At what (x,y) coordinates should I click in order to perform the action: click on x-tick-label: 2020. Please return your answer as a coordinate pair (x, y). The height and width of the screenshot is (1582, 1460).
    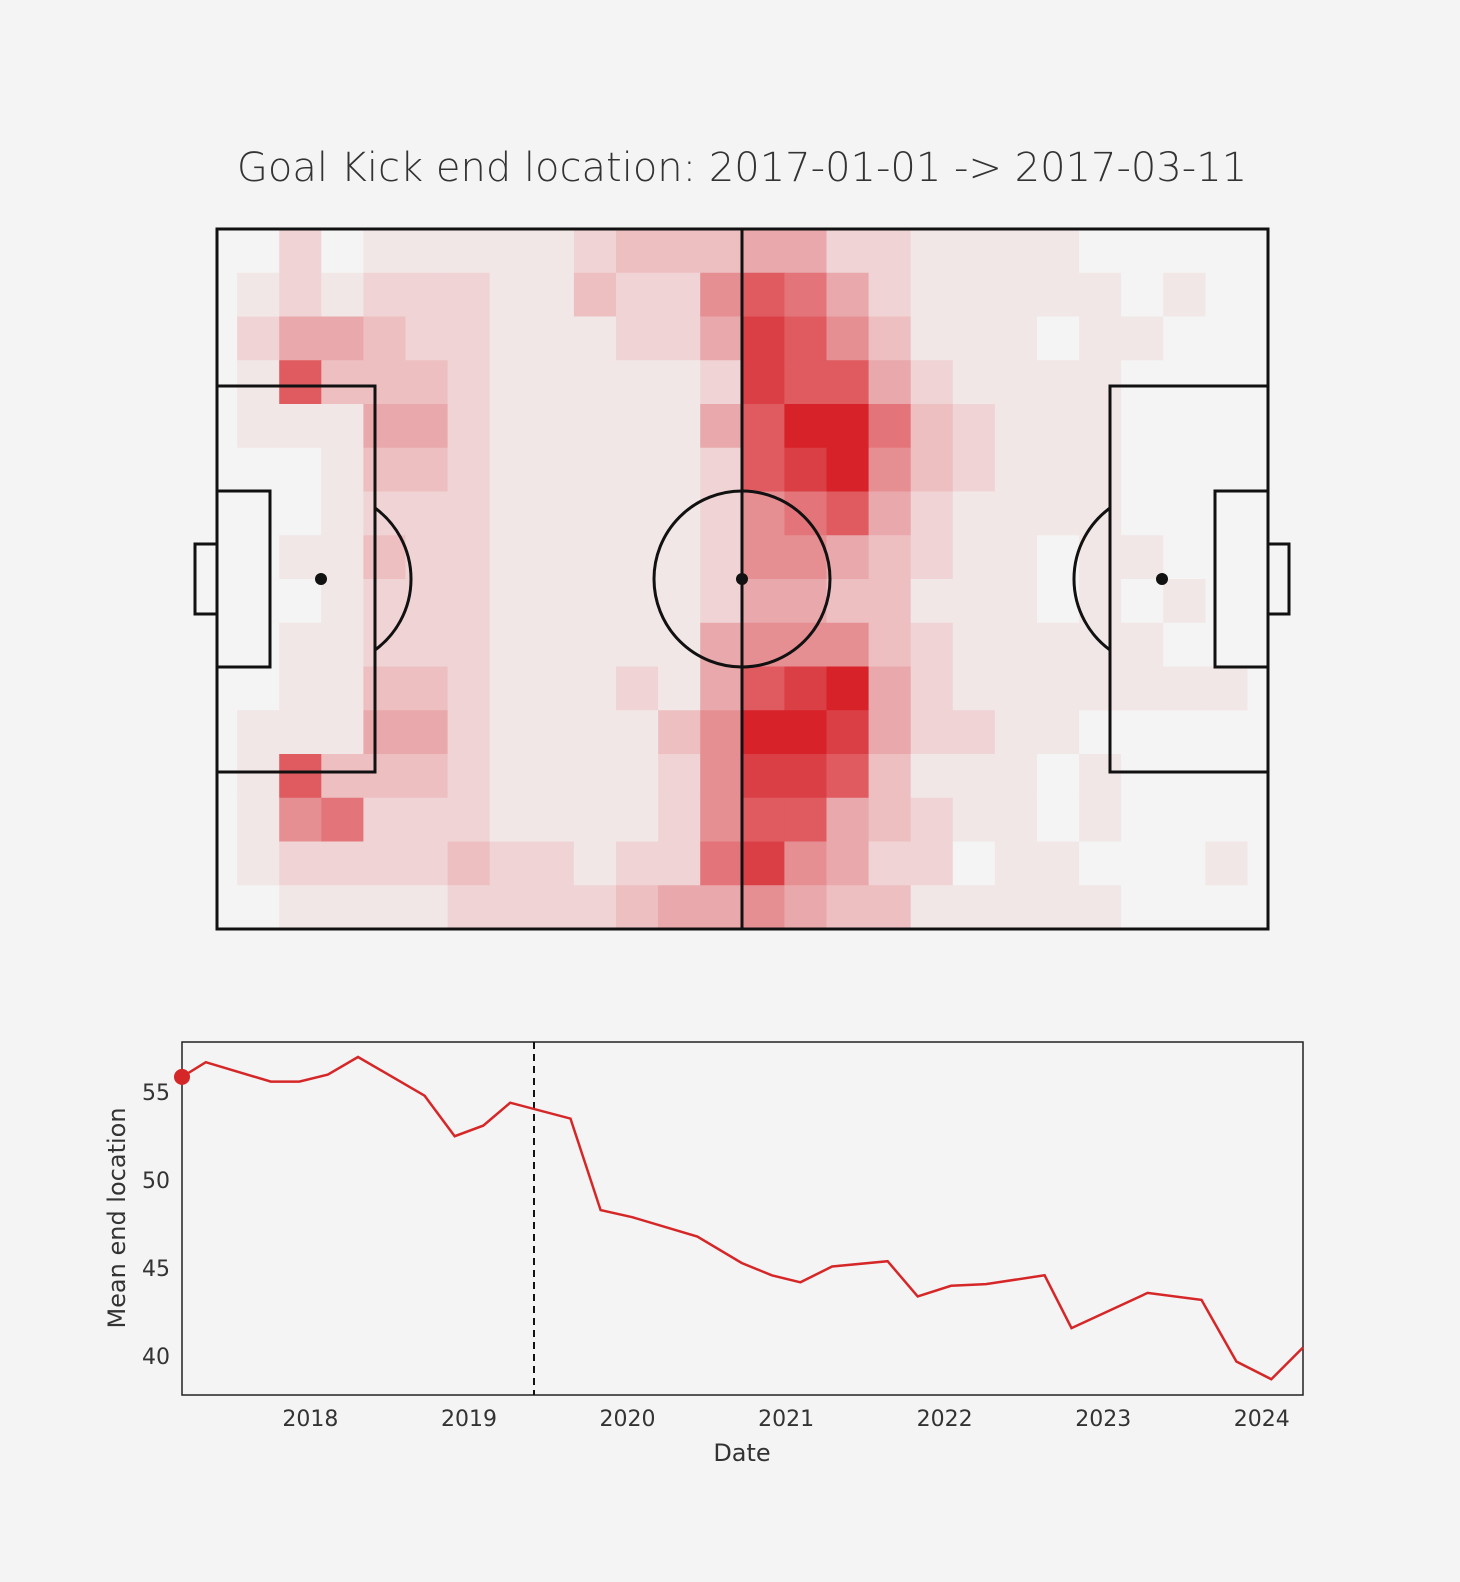
    Looking at the image, I should click on (628, 1419).